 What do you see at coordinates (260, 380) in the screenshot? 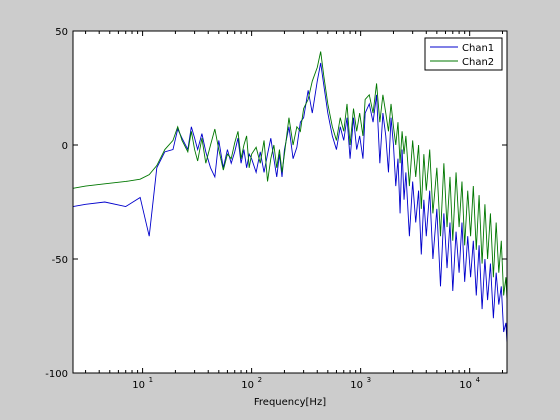
I see `x-tick-exponent: 2` at bounding box center [260, 380].